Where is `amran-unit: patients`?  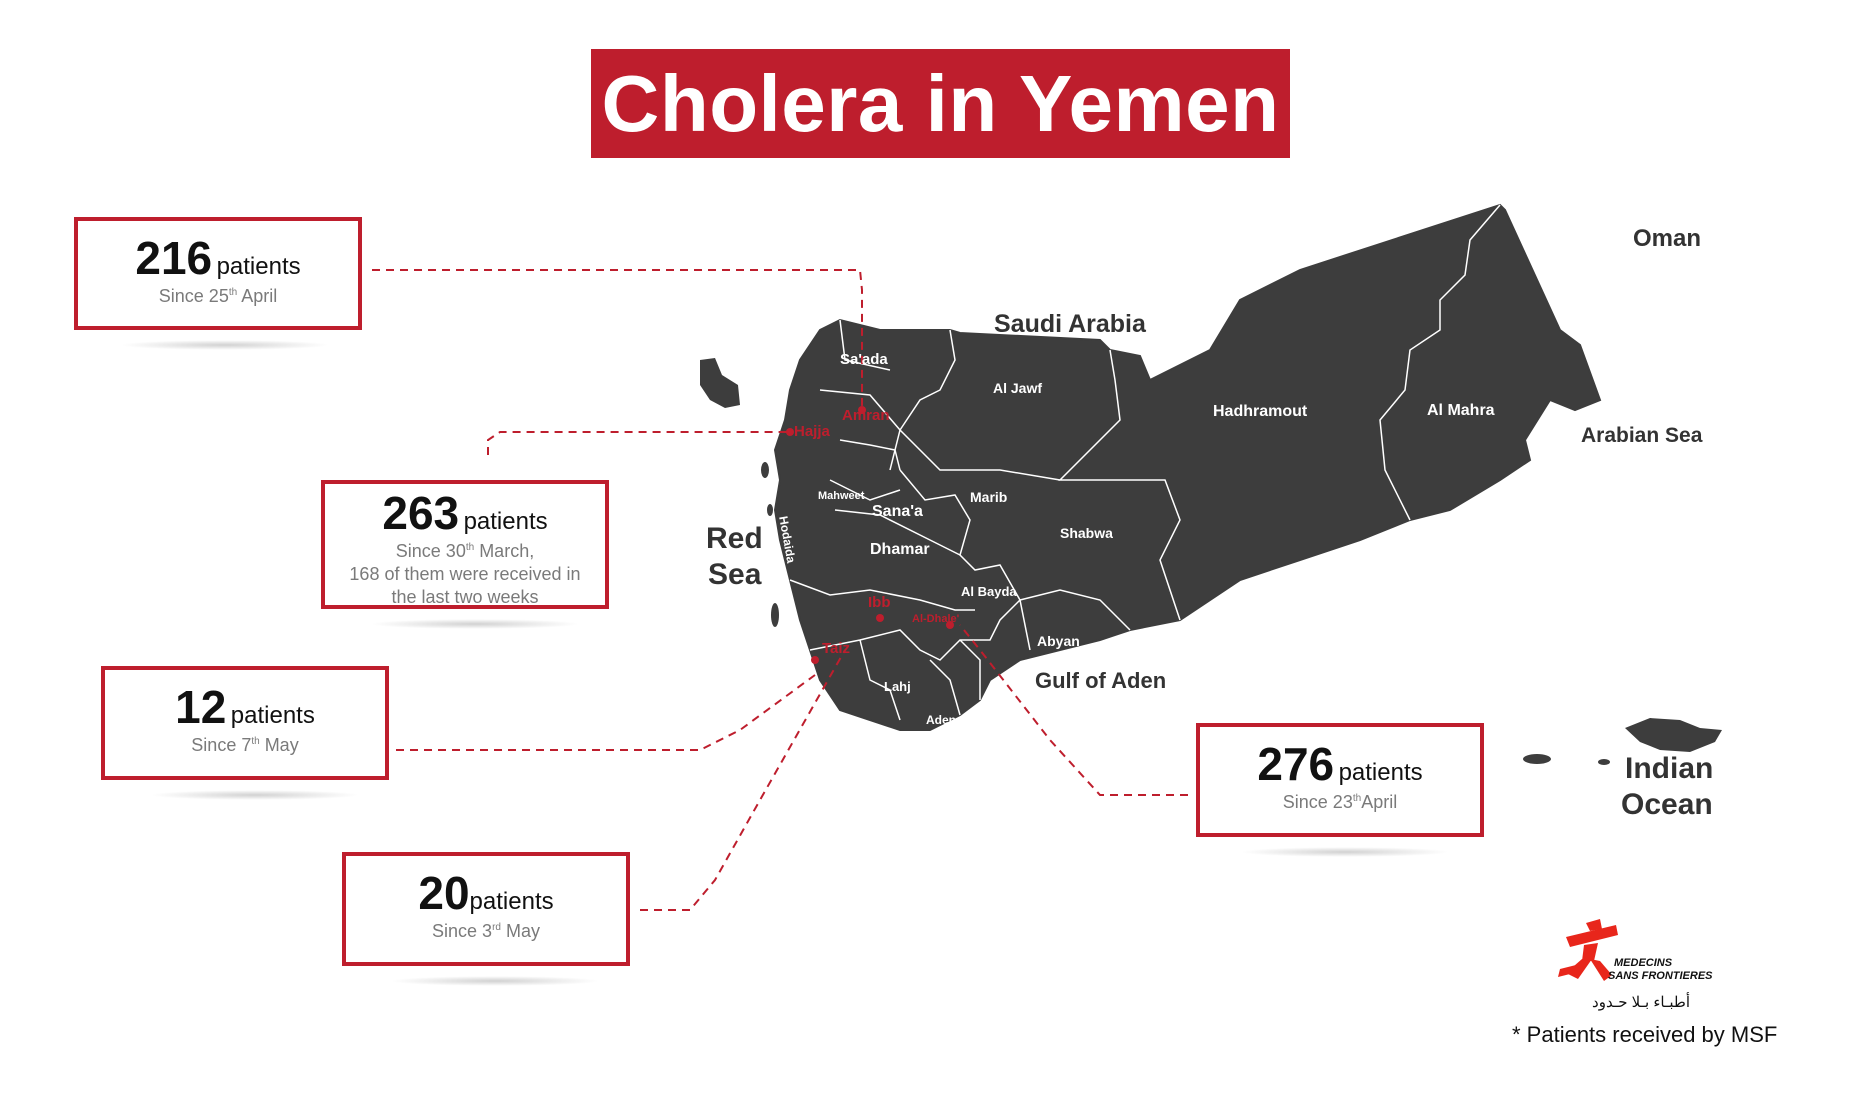 amran-unit: patients is located at coordinates (258, 266).